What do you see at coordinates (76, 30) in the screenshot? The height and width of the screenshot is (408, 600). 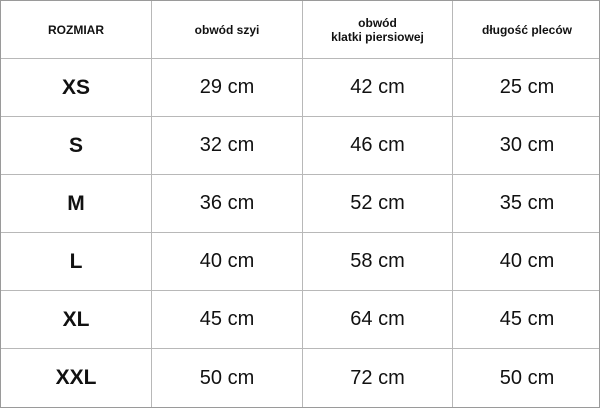 I see `header-cell: ROZMIAR` at bounding box center [76, 30].